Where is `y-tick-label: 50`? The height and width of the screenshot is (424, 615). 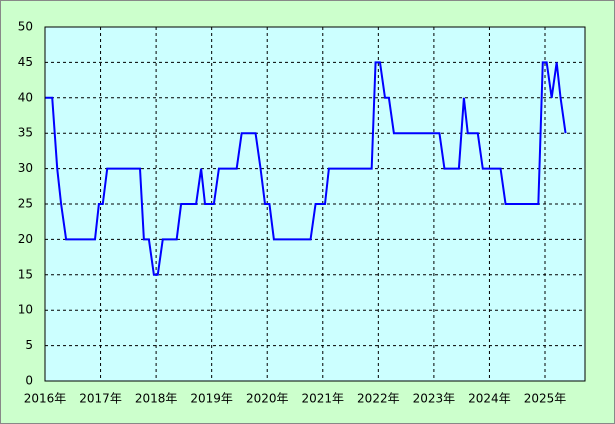 y-tick-label: 50 is located at coordinates (25, 27).